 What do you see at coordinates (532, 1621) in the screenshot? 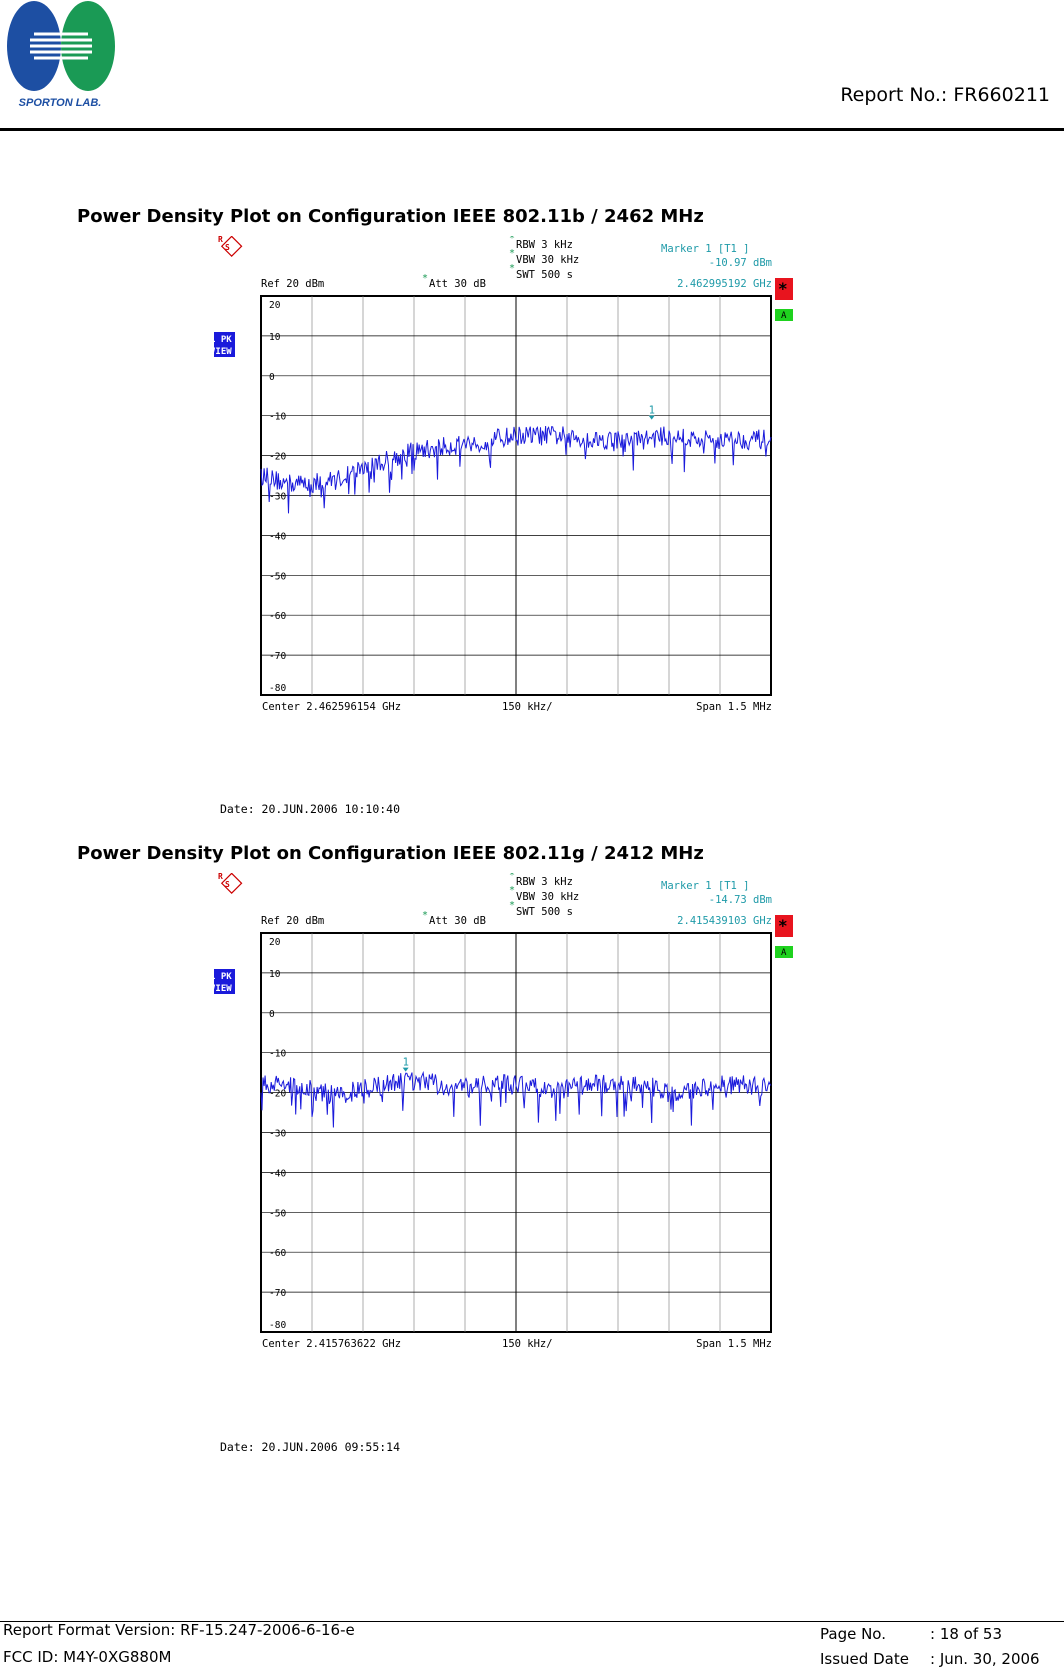
I see `footer-divider` at bounding box center [532, 1621].